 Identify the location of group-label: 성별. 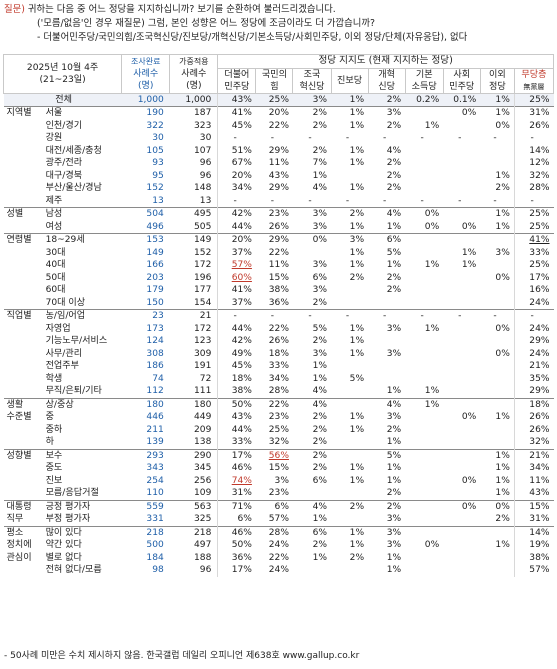
(23, 214).